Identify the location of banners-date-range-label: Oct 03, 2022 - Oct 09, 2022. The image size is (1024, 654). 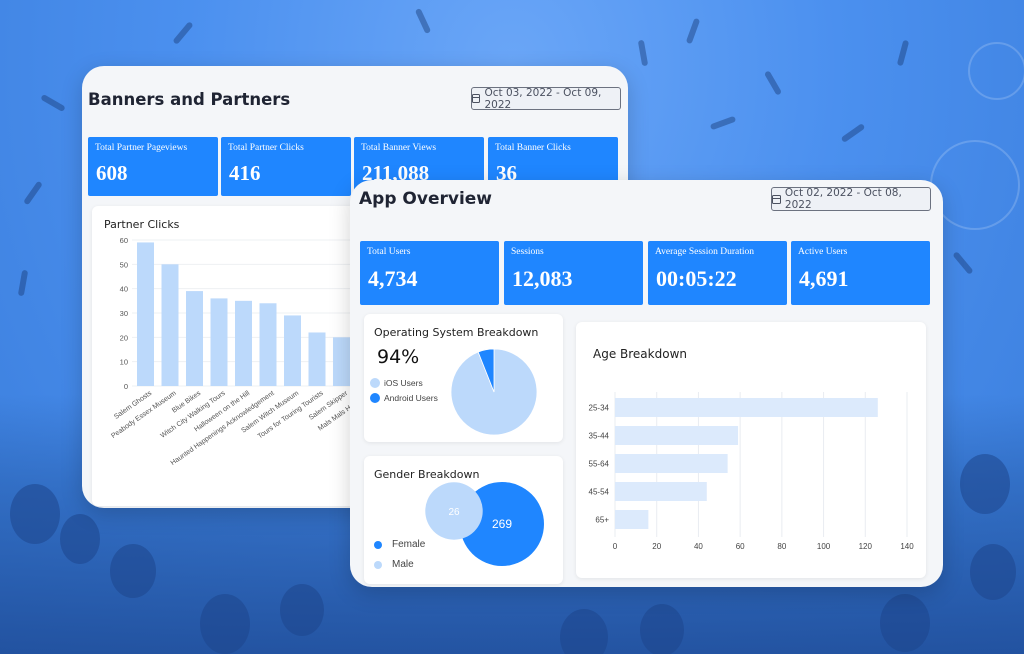
(543, 98).